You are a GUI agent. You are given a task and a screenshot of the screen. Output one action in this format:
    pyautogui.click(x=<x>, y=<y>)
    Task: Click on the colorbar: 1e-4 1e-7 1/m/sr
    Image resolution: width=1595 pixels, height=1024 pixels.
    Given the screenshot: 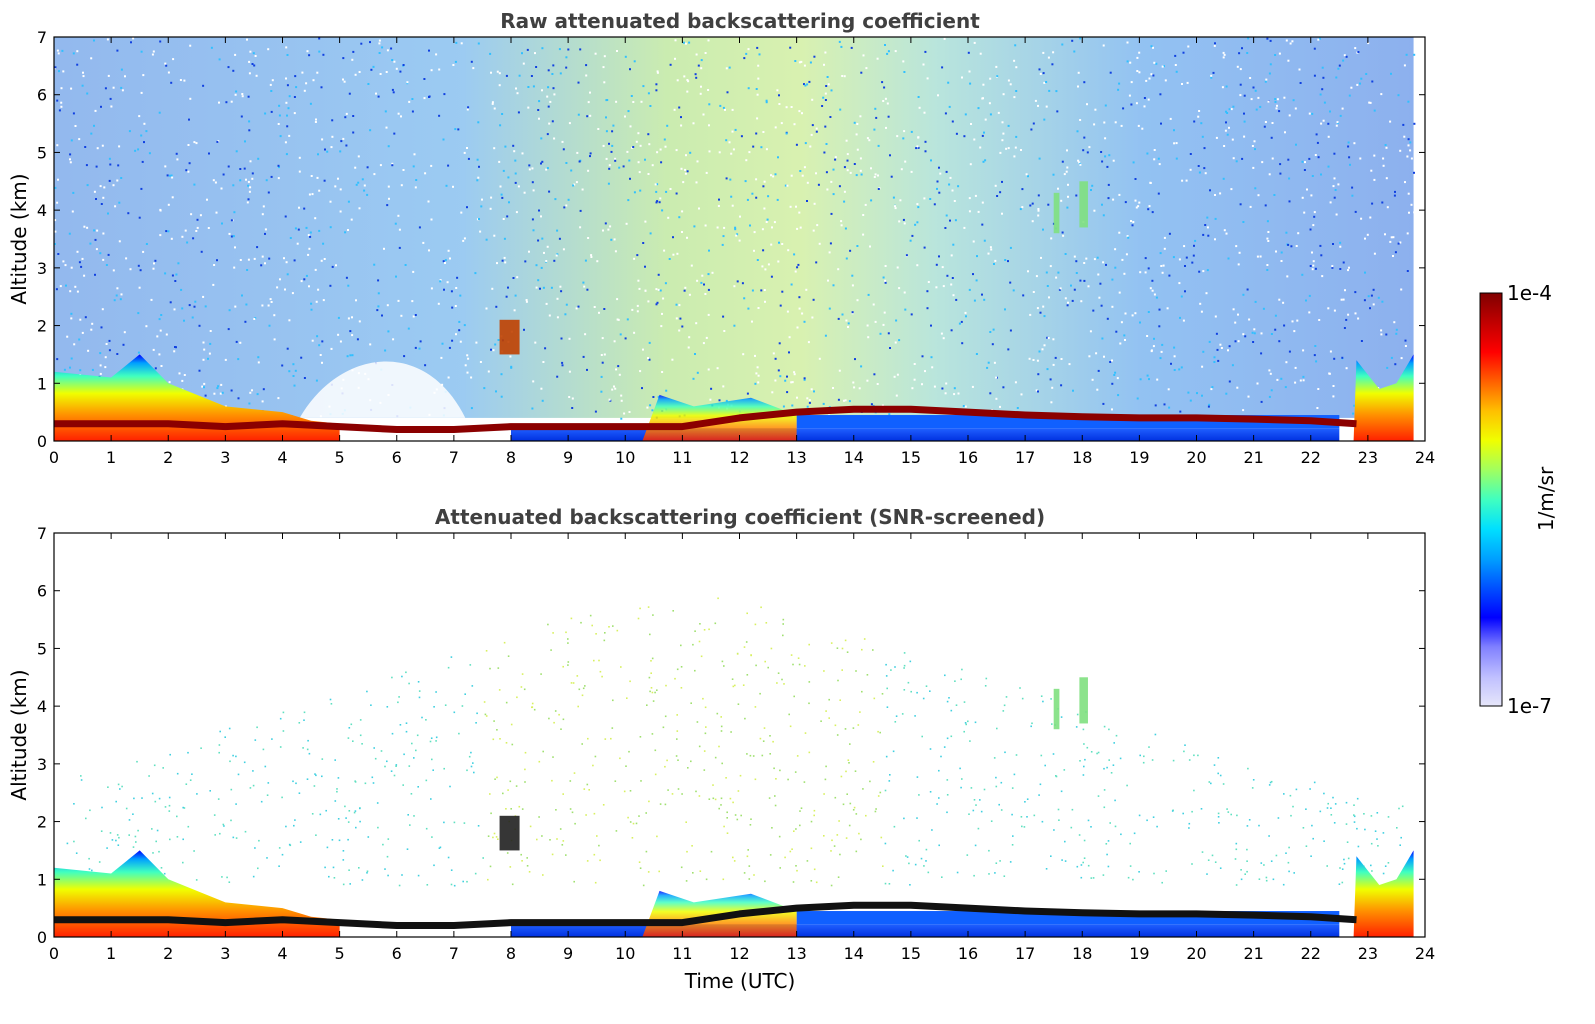 What is the action you would take?
    pyautogui.click(x=1518, y=499)
    